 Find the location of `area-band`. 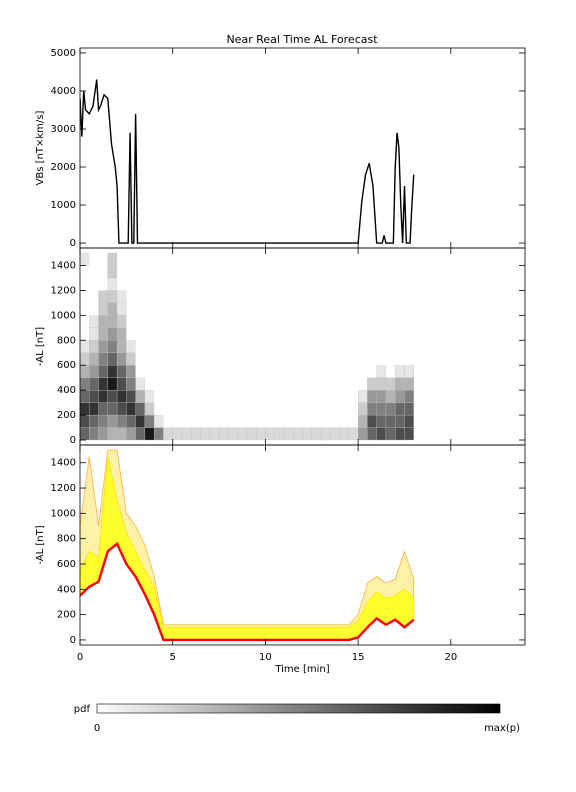

area-band is located at coordinates (247, 548).